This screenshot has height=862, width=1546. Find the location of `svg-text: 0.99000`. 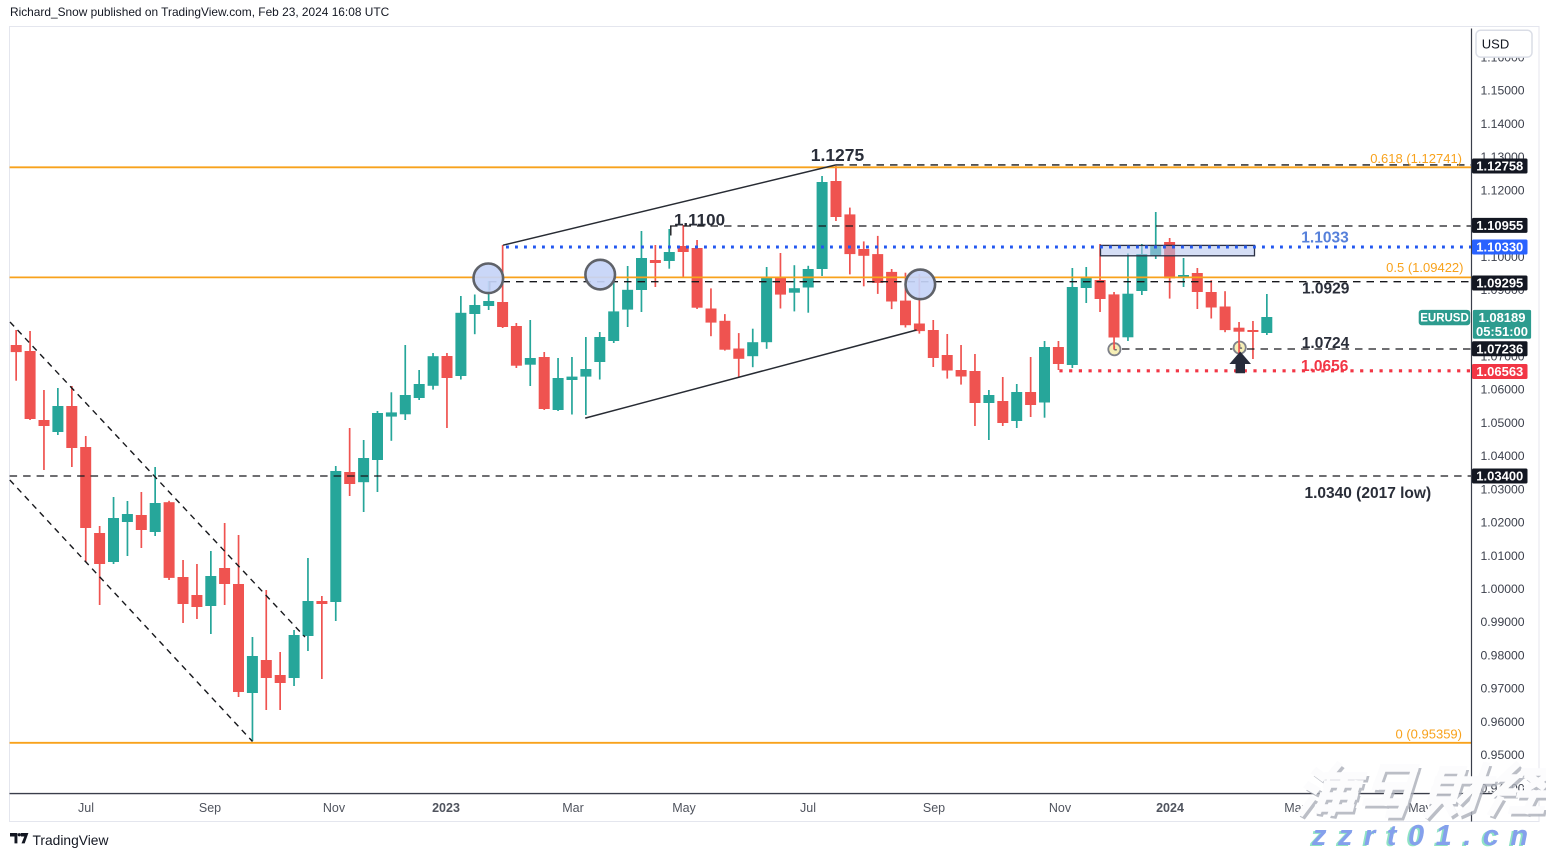

svg-text: 0.99000 is located at coordinates (1503, 622).